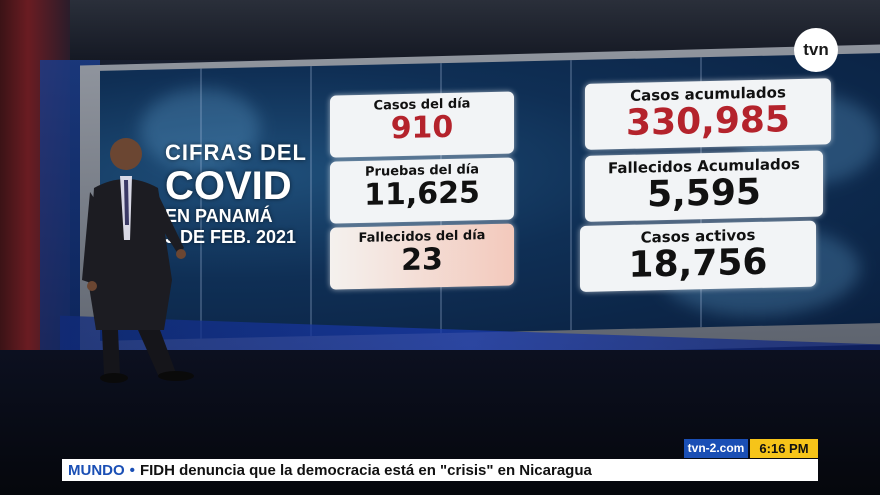 Image resolution: width=880 pixels, height=495 pixels. I want to click on clock-badge: 6:16 PM, so click(784, 448).